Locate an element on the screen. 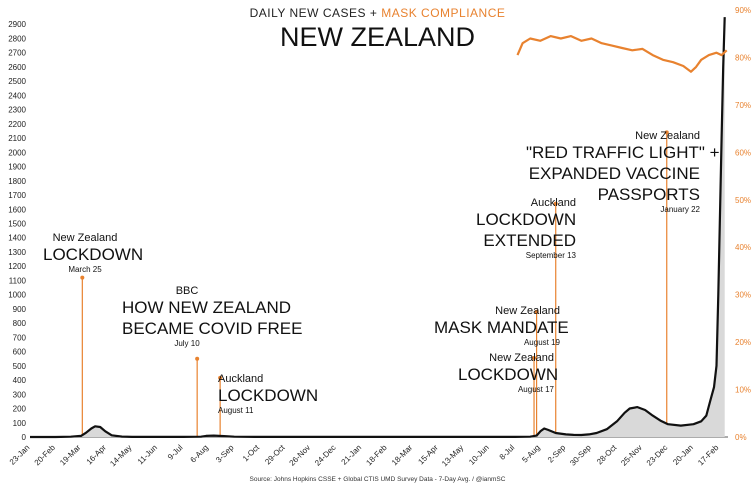  annotation-pre: BBC is located at coordinates (187, 291).